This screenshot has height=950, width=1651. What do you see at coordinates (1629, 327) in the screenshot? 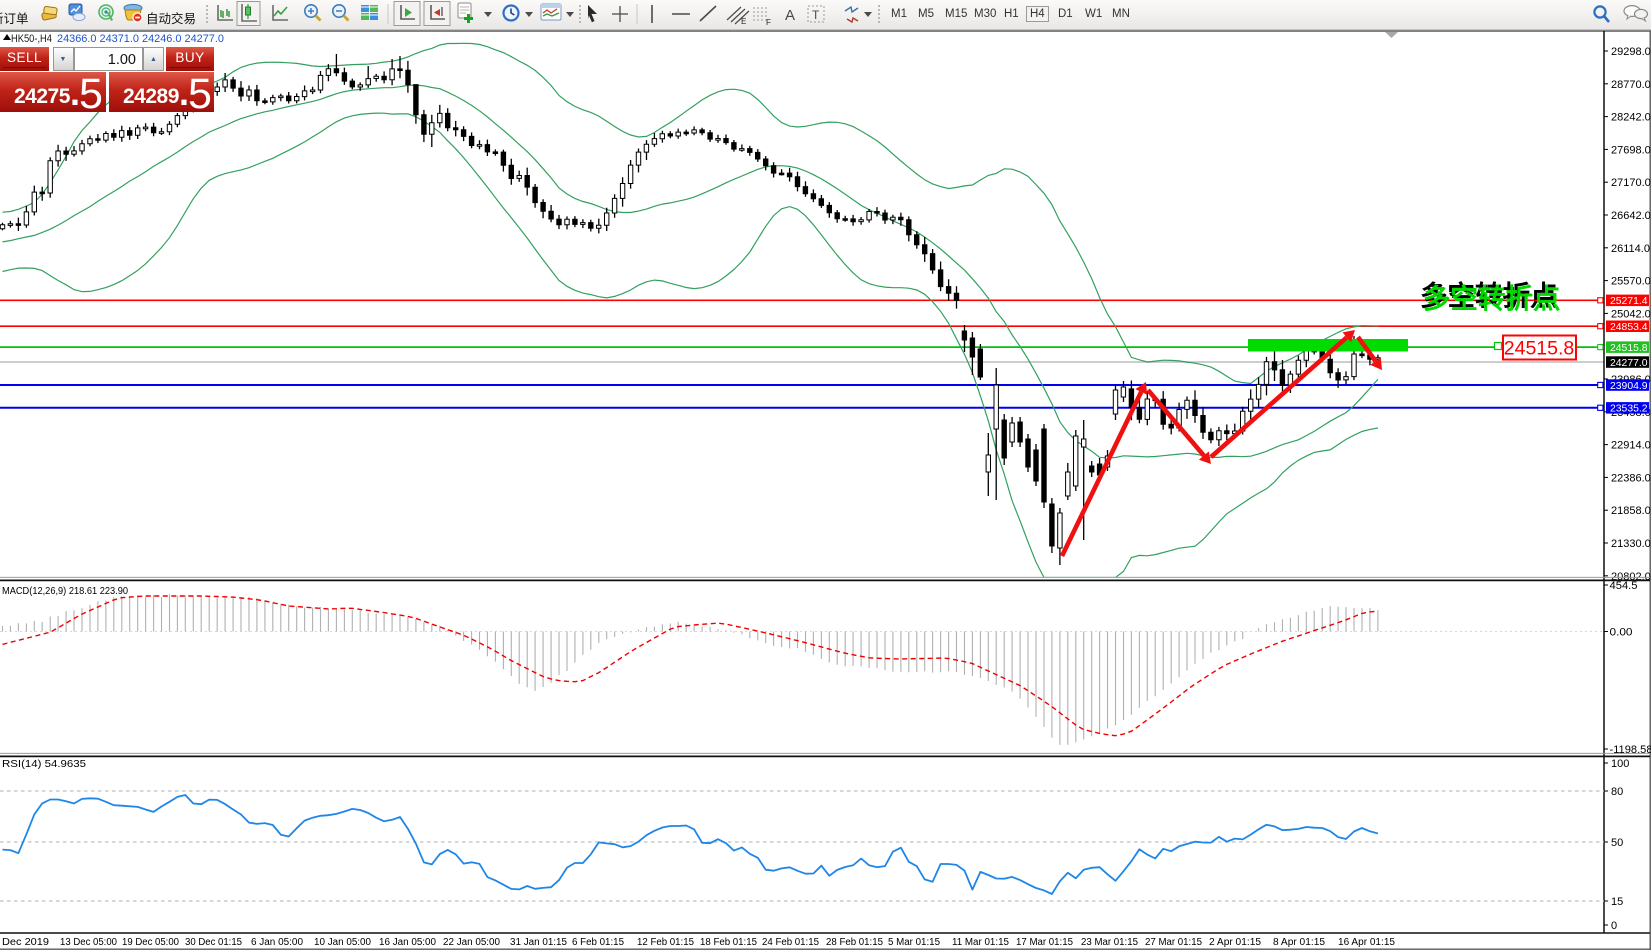
I see `svg-text: 24853.4` at bounding box center [1629, 327].